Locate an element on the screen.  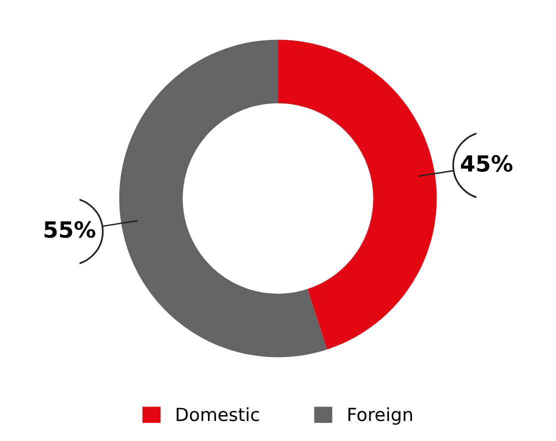
data-label: 45% is located at coordinates (486, 163).